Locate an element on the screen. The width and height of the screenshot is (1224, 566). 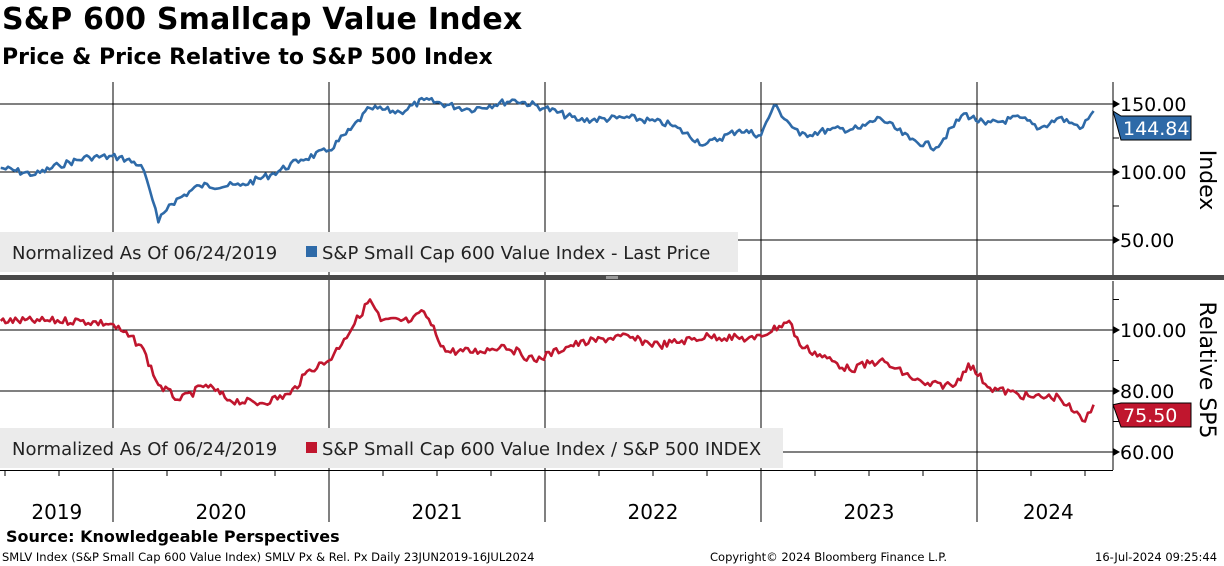
last-value-label: 144.84 is located at coordinates (1156, 129).